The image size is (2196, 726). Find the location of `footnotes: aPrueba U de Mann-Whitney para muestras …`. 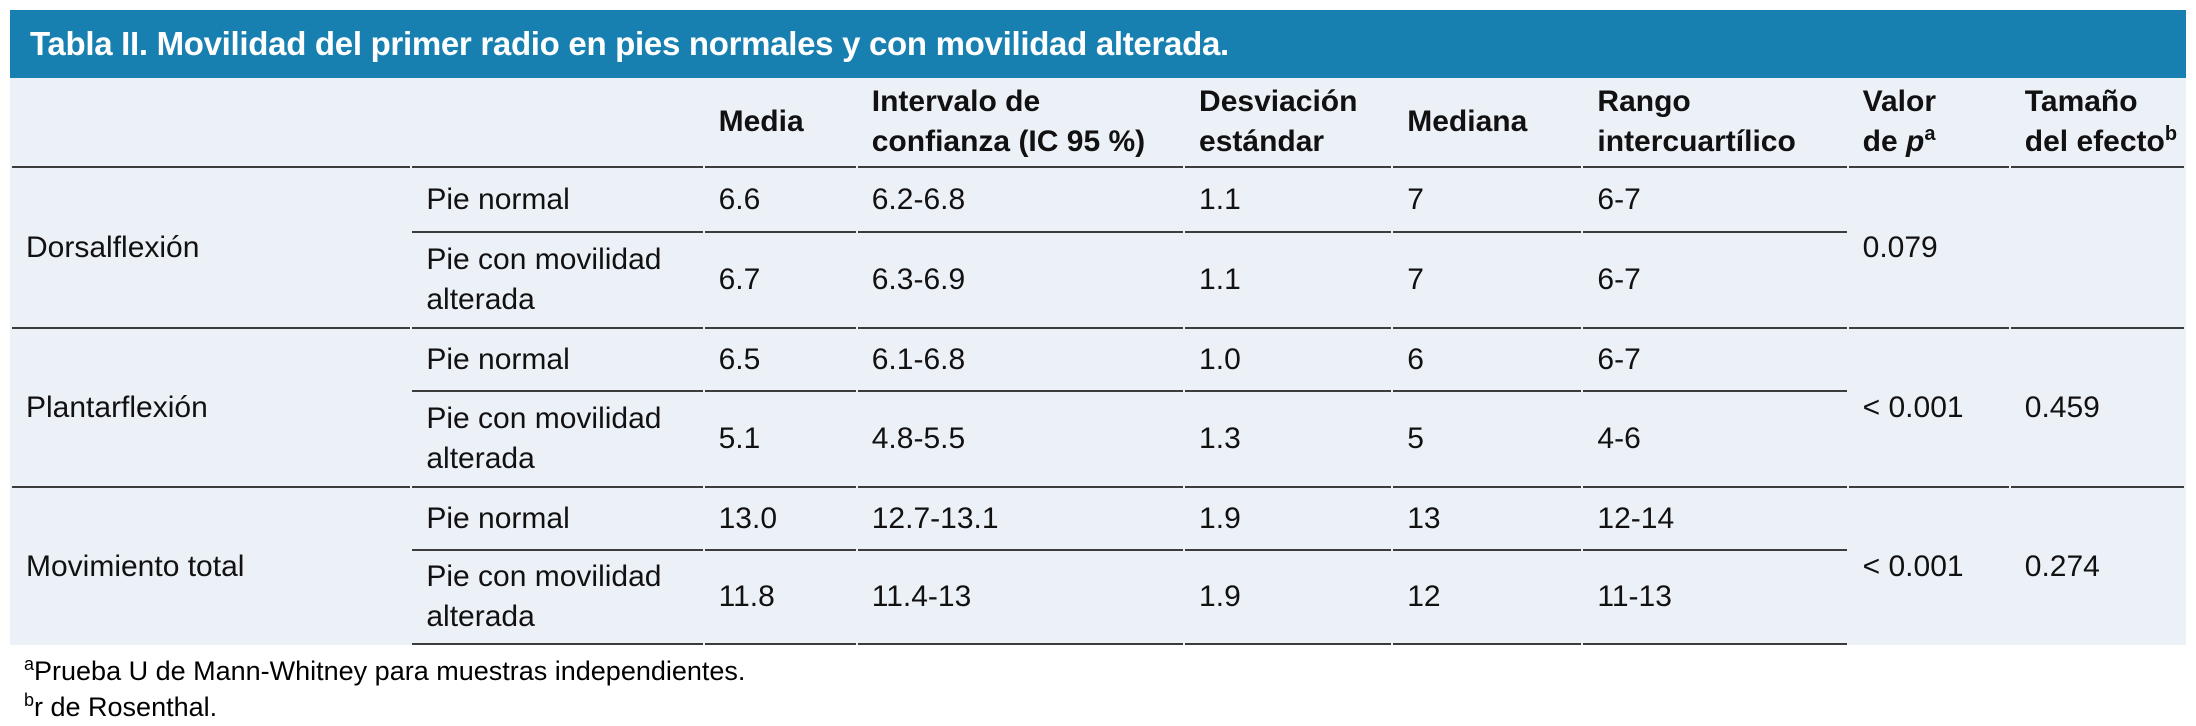

footnotes: aPrueba U de Mann-Whitney para muestras … is located at coordinates (1098, 689).